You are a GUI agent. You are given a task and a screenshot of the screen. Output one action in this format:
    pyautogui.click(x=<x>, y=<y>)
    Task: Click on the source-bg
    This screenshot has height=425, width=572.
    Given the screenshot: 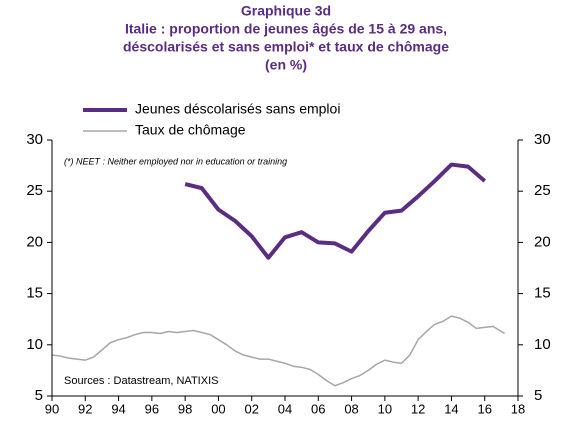 What is the action you would take?
    pyautogui.click(x=143, y=380)
    